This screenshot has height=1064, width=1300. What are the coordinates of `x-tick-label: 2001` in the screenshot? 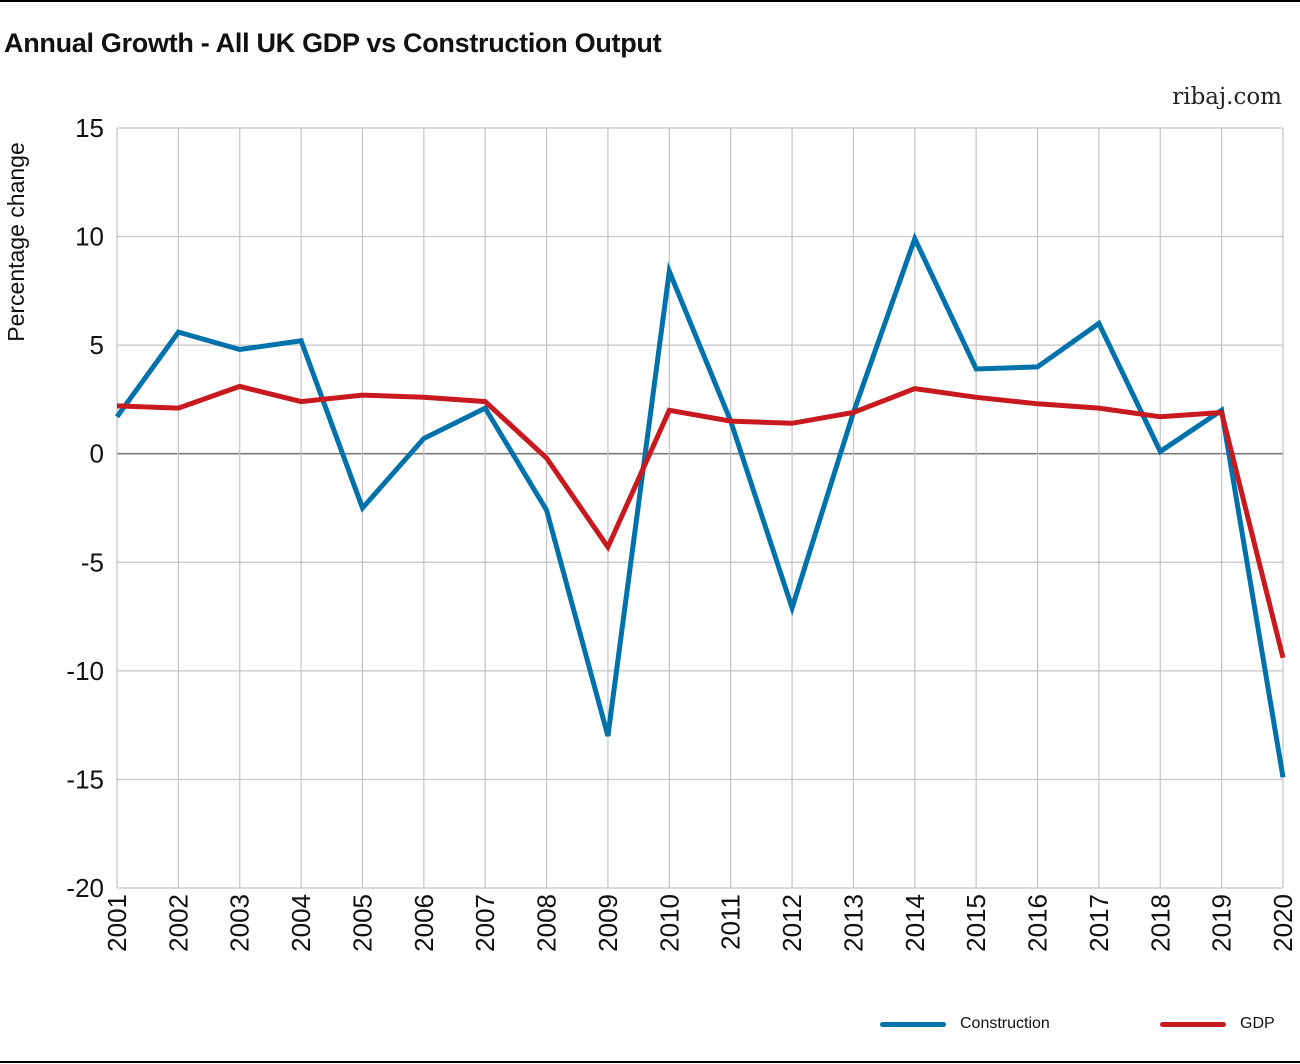 It's located at (117, 923).